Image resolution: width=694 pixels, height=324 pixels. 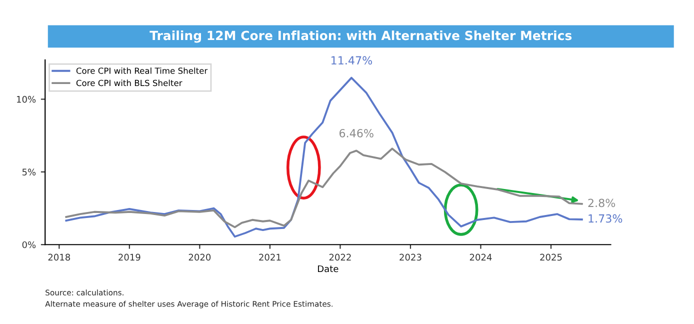 I want to click on y-tick-label: 5%, so click(x=29, y=172).